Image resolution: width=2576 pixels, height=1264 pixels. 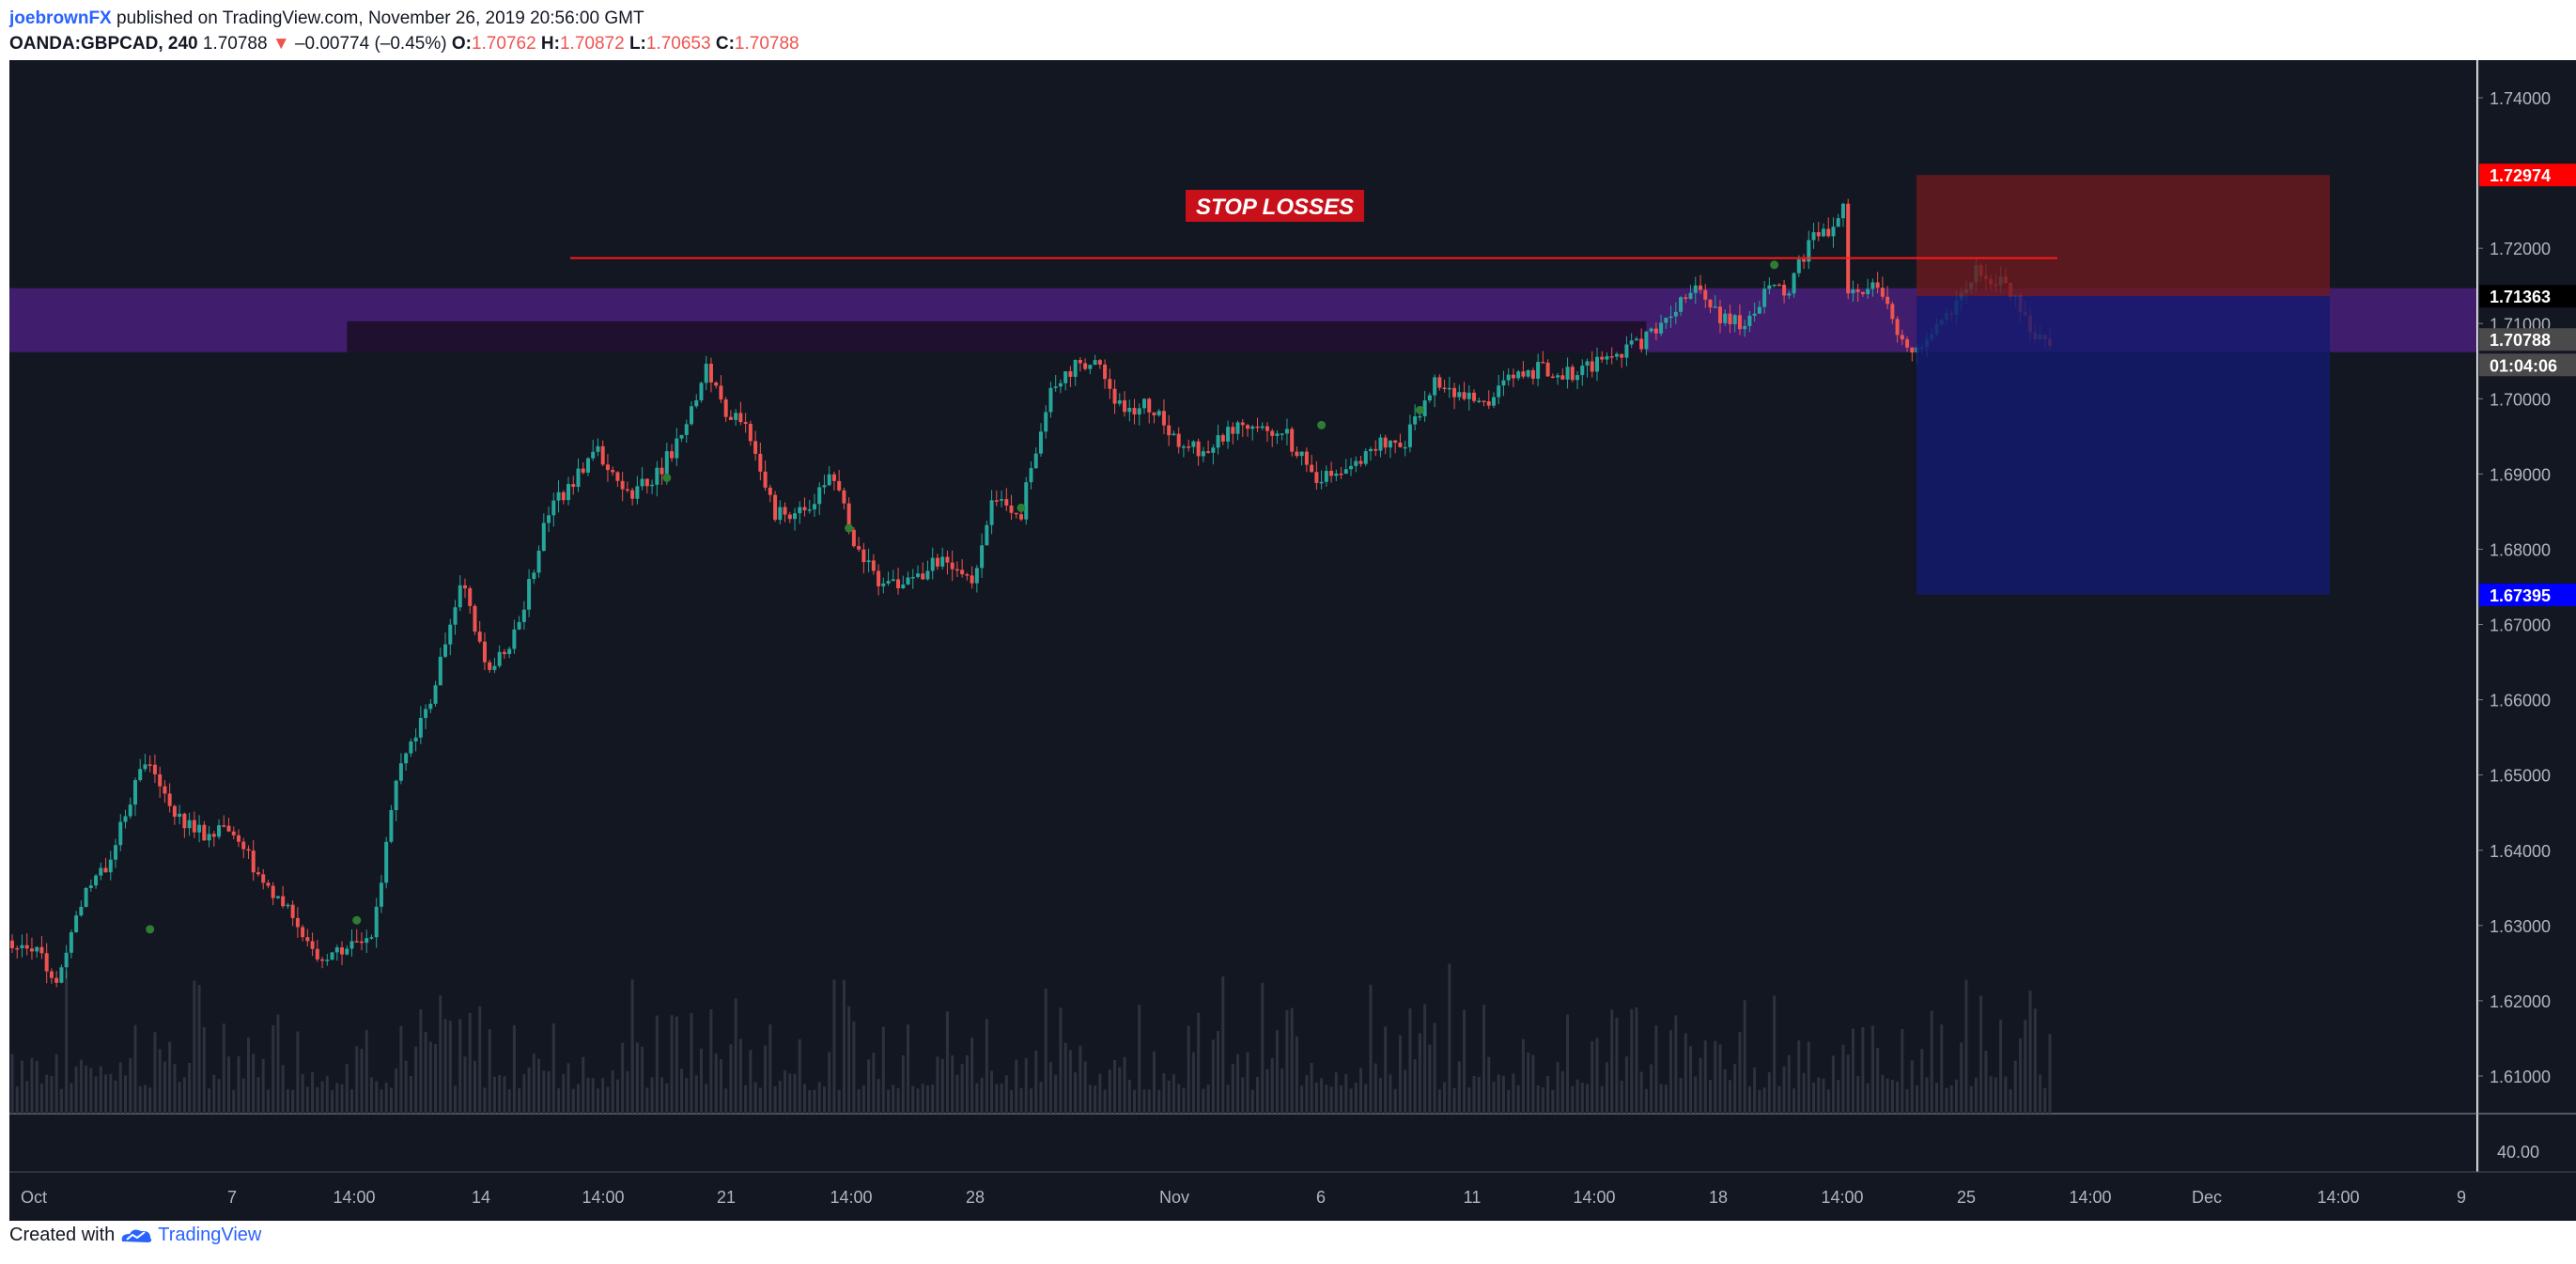 What do you see at coordinates (210, 1235) in the screenshot?
I see `tradingview-brand: TradingView` at bounding box center [210, 1235].